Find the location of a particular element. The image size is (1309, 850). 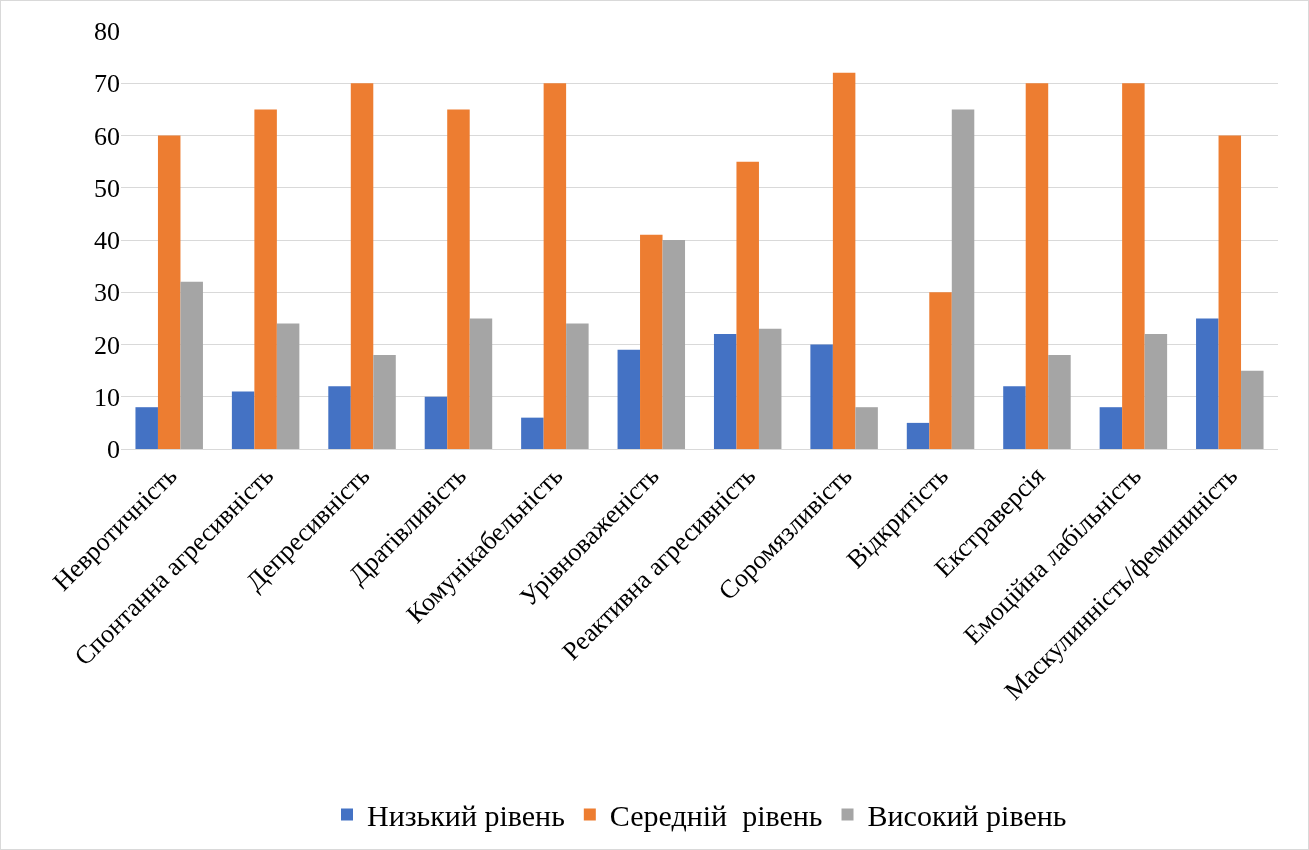

y-tick-label: 10 is located at coordinates (107, 397).